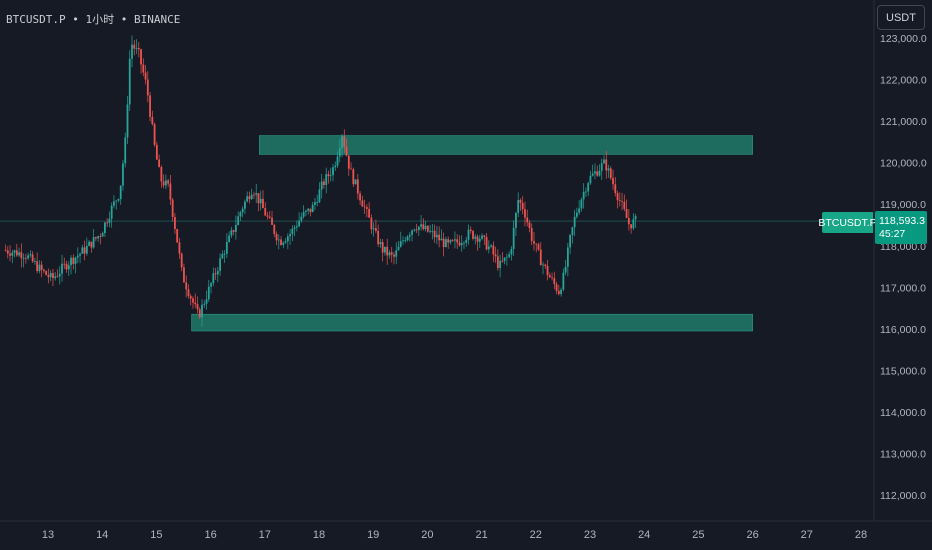 The image size is (932, 550). Describe the element at coordinates (903, 81) in the screenshot. I see `price-axis-label: 122,000.0` at that location.